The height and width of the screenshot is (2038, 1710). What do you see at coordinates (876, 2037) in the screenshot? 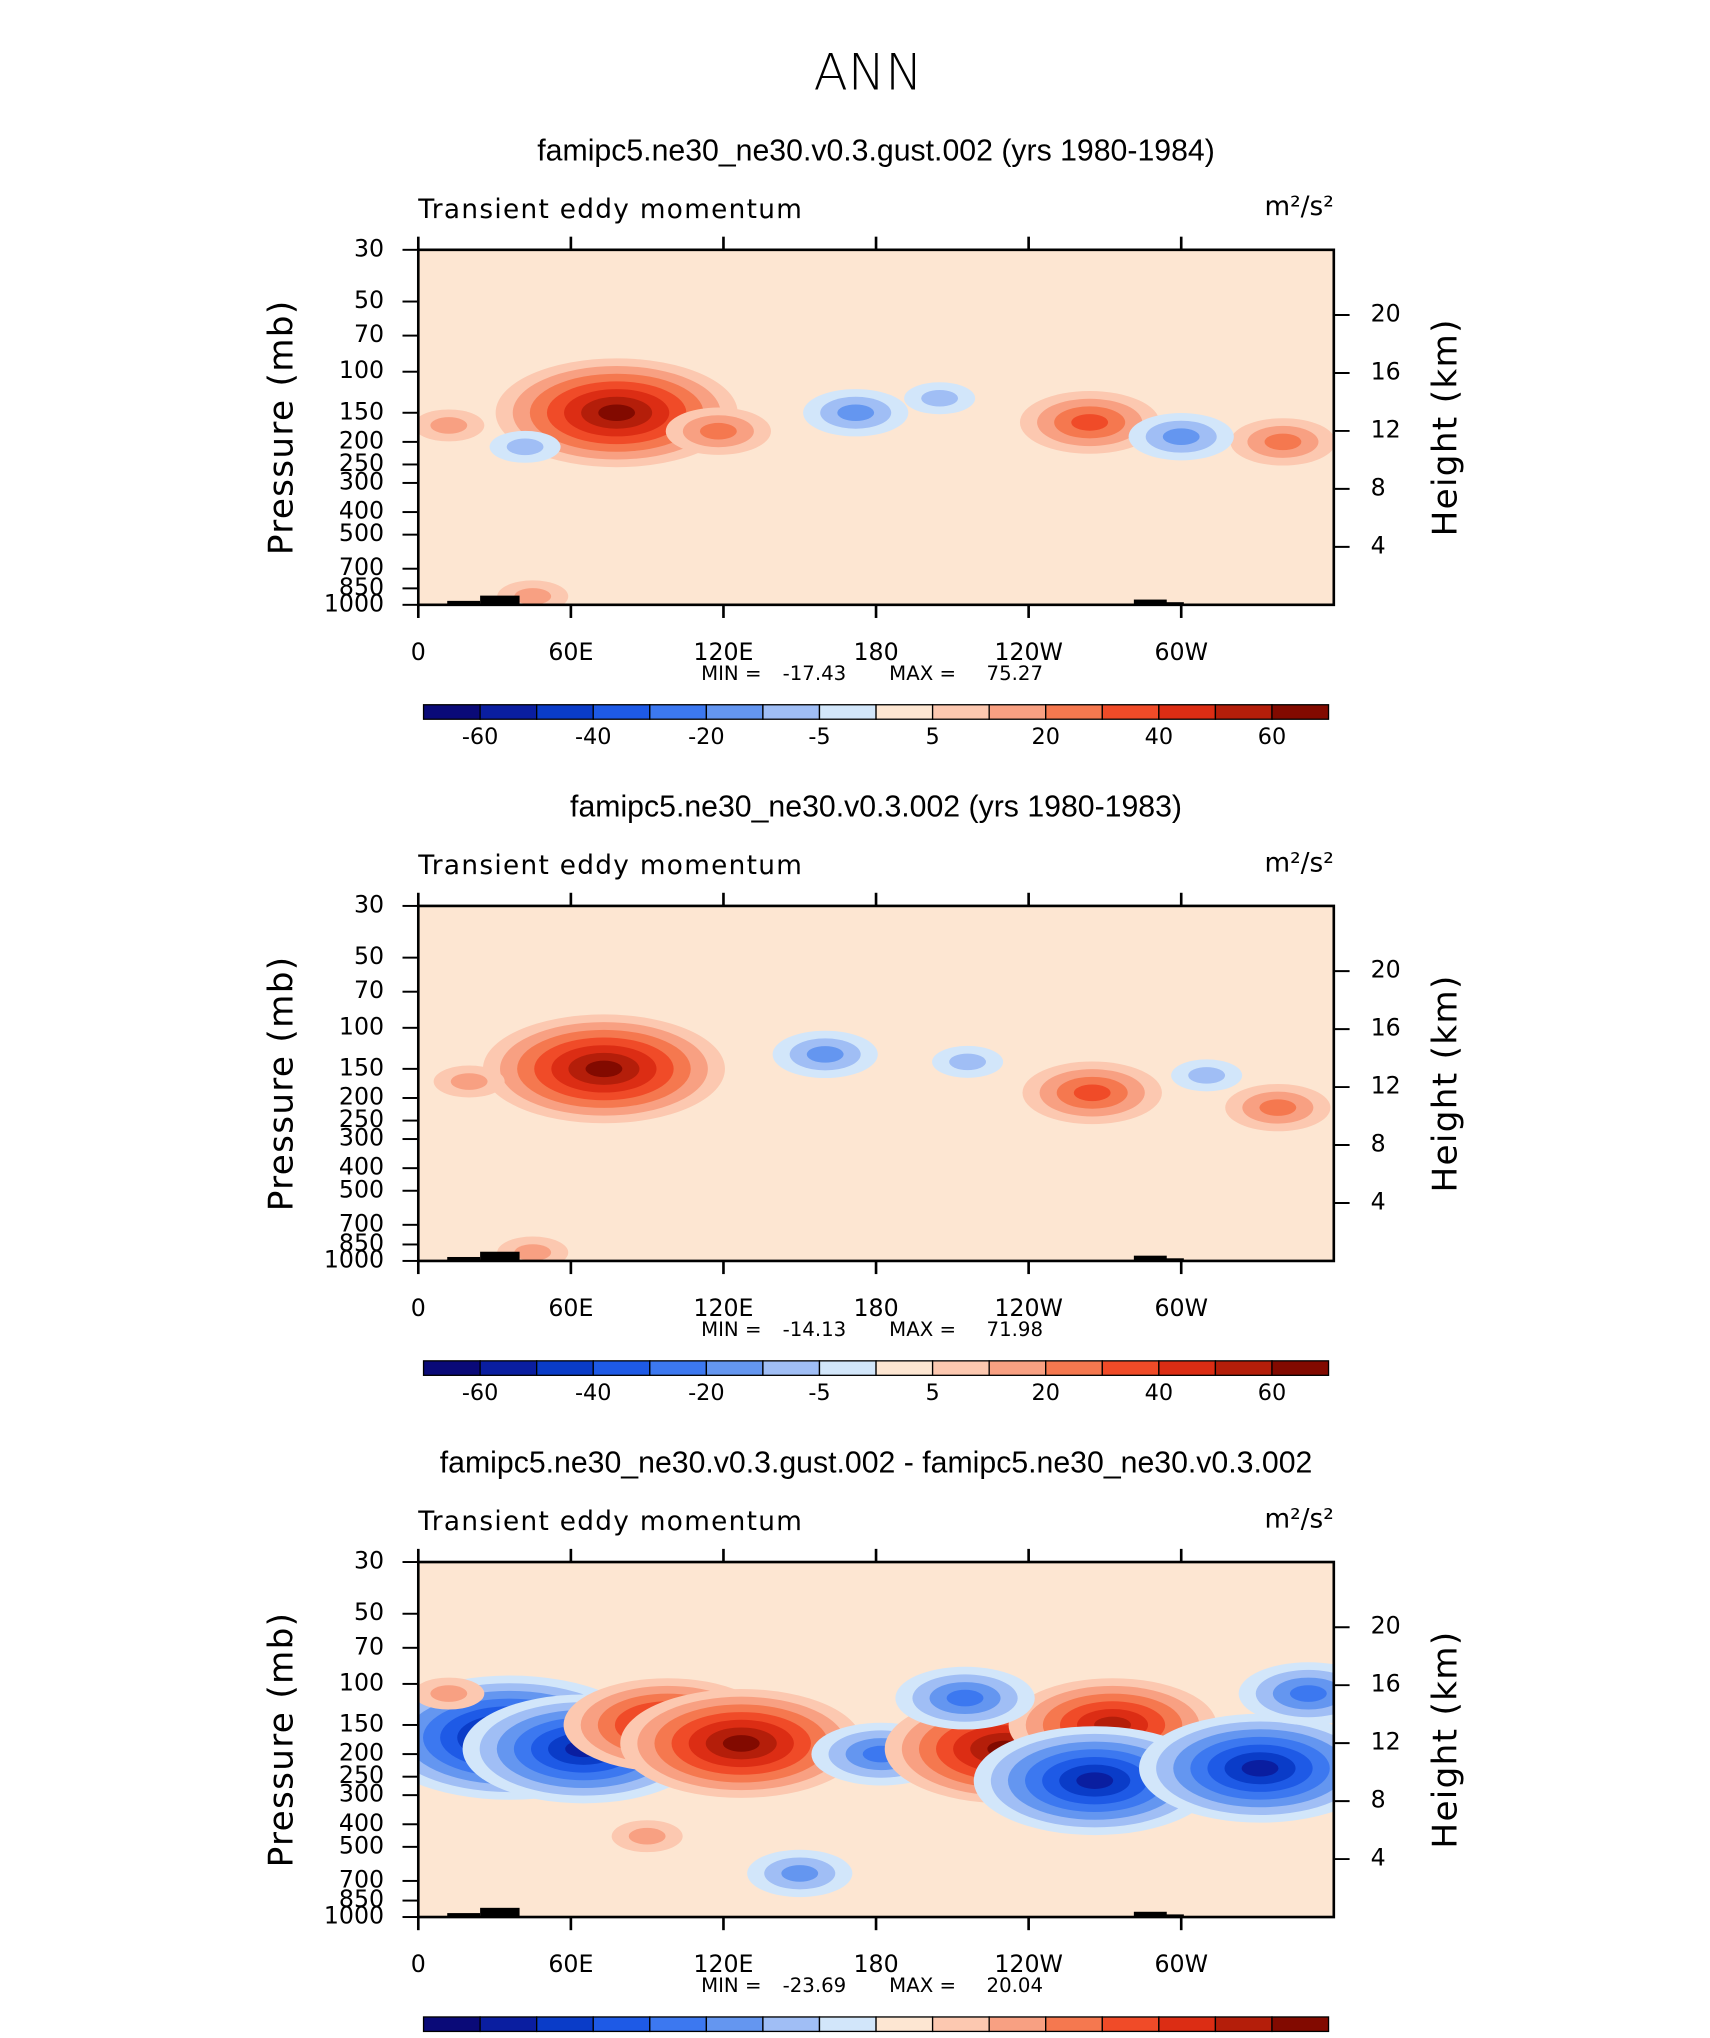
I see `colorbar-label: 0` at bounding box center [876, 2037].